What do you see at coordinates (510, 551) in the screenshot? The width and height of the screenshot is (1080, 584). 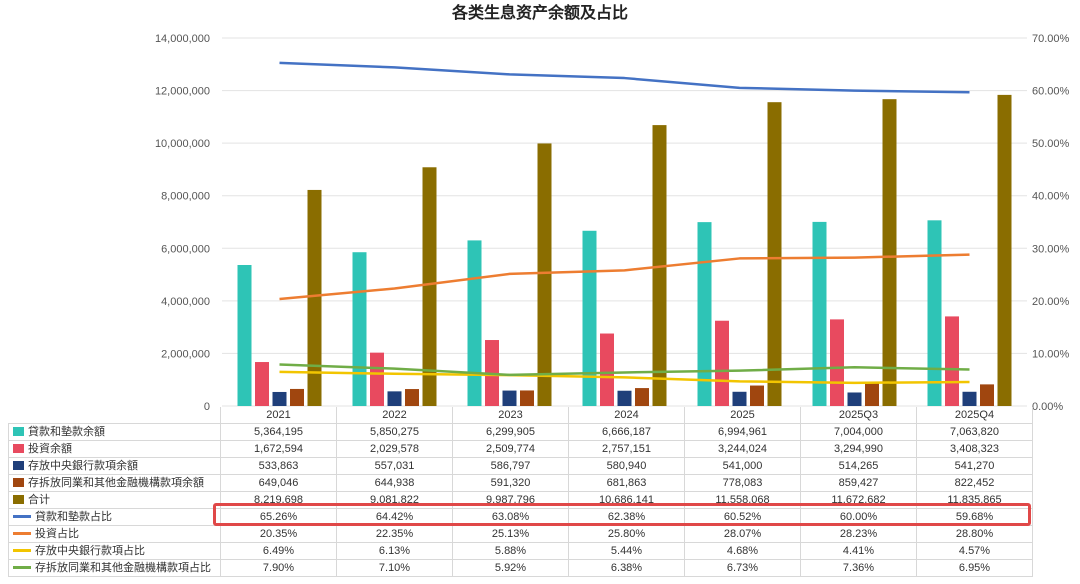 I see `table-cell: 5.88%` at bounding box center [510, 551].